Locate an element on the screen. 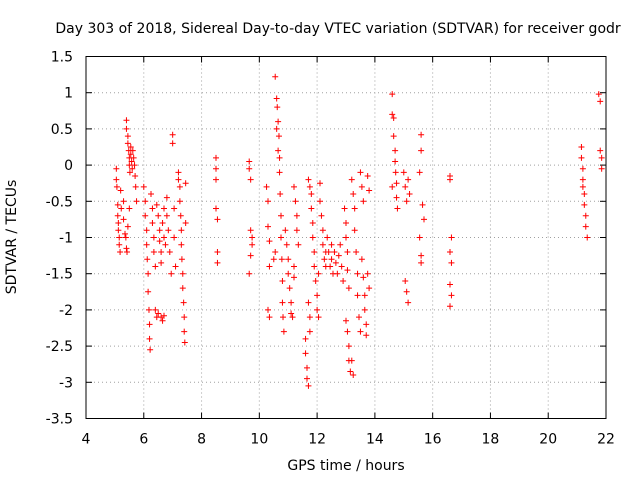 The image size is (640, 480). x-tick-label: 8 is located at coordinates (201, 440).